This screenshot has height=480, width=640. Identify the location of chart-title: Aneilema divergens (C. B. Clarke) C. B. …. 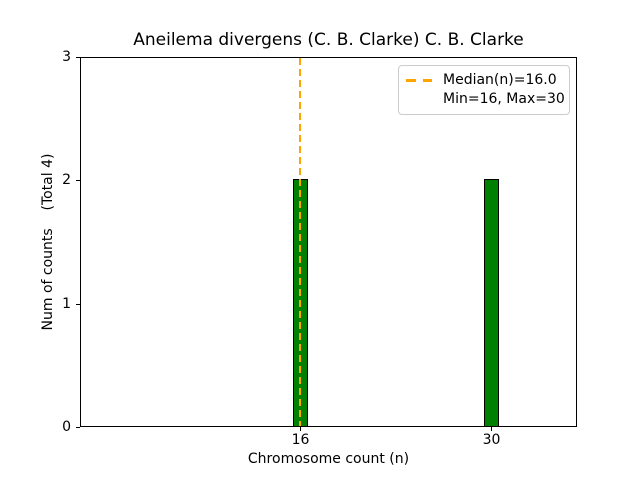
(328, 40).